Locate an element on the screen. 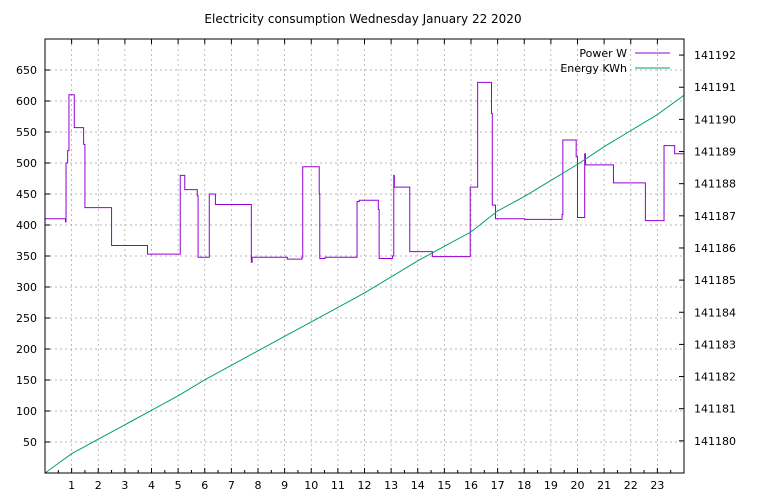 This screenshot has width=768, height=500. y2-tick-label: 141180 is located at coordinates (715, 441).